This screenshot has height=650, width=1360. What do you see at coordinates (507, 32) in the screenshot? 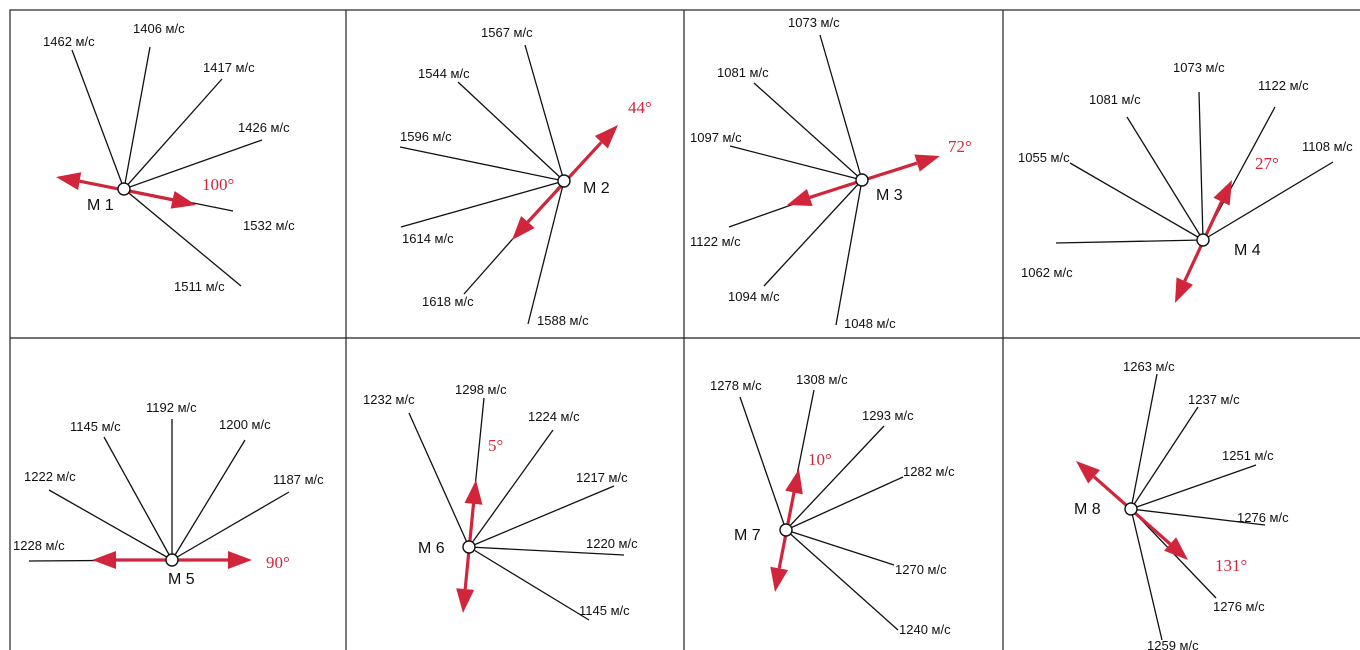
I see `velocity-label: 1567 м/с` at bounding box center [507, 32].